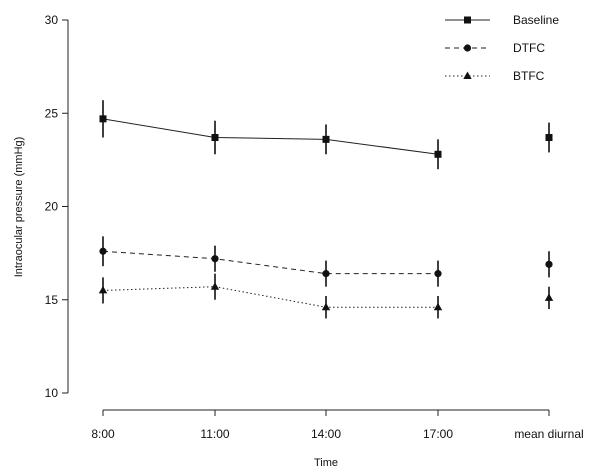 This screenshot has height=472, width=590. Describe the element at coordinates (52, 207) in the screenshot. I see `y-tick-label-20: 20` at that location.